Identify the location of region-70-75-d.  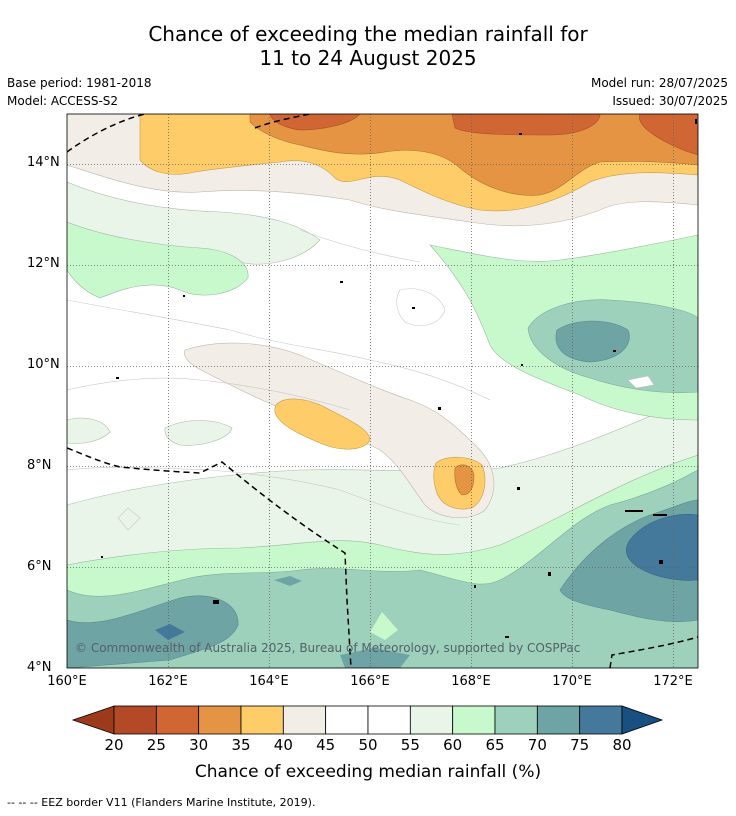
(375, 658).